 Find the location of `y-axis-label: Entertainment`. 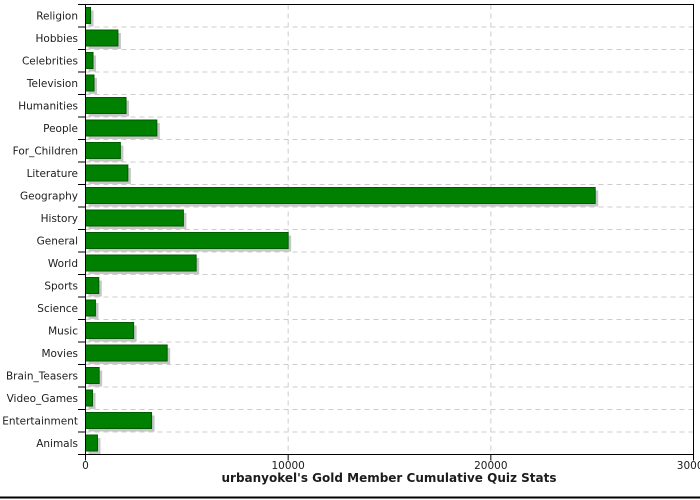

y-axis-label: Entertainment is located at coordinates (40, 421).